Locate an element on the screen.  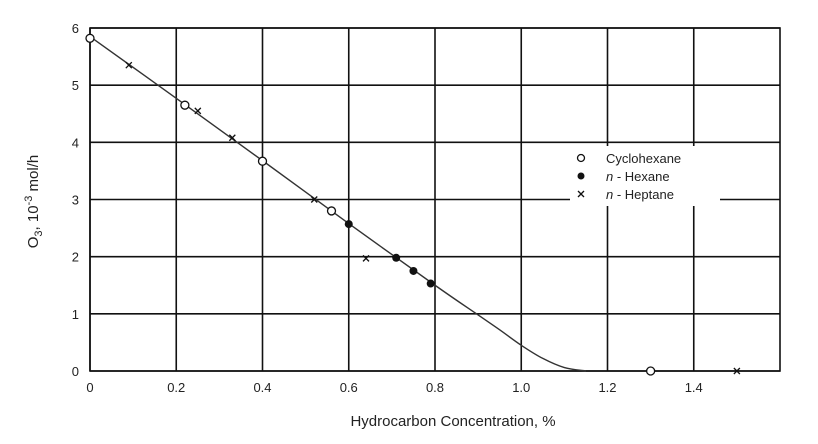
legend-label-n-hexane: n - Hexane is located at coordinates (638, 176).